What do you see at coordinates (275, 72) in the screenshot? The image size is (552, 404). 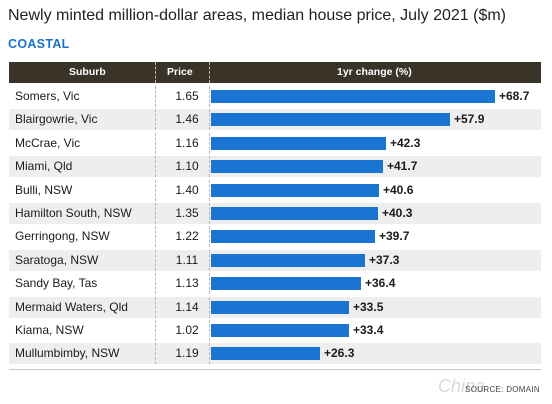 I see `table-header: Suburb Price 1yr change (%)` at bounding box center [275, 72].